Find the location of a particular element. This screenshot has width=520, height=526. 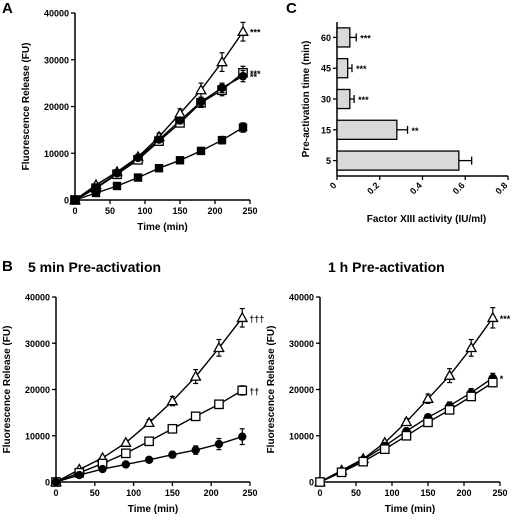

panel-b-letter: B is located at coordinates (7, 266).